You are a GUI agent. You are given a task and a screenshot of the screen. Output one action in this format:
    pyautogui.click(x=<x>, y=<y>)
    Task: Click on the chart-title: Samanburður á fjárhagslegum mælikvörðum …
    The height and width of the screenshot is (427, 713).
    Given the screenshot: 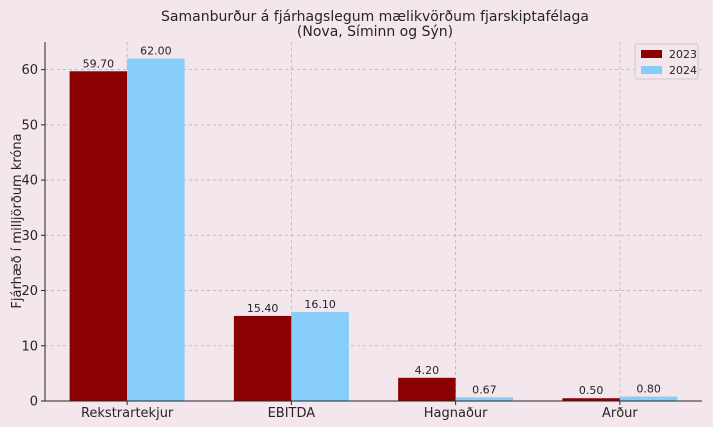 What is the action you would take?
    pyautogui.click(x=375, y=17)
    